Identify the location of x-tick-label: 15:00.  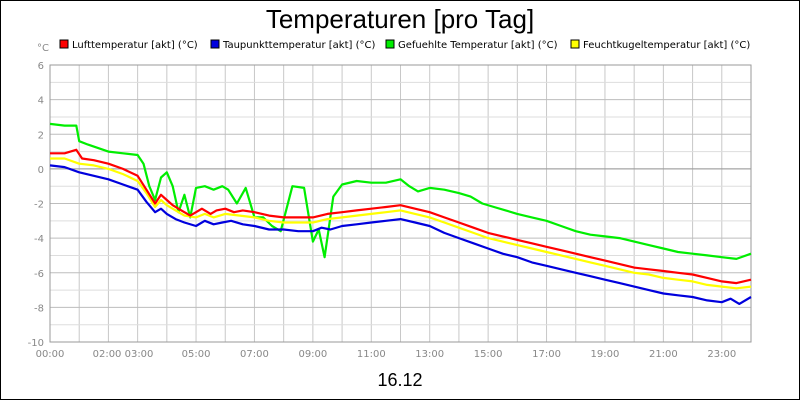
(488, 354).